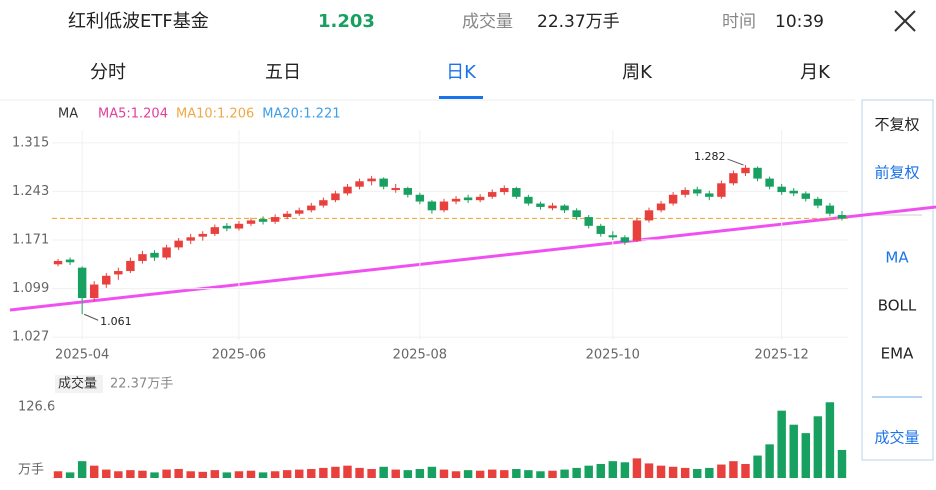 This screenshot has width=936, height=490. What do you see at coordinates (301, 114) in the screenshot?
I see `ma-label: MA20:1.221` at bounding box center [301, 114].